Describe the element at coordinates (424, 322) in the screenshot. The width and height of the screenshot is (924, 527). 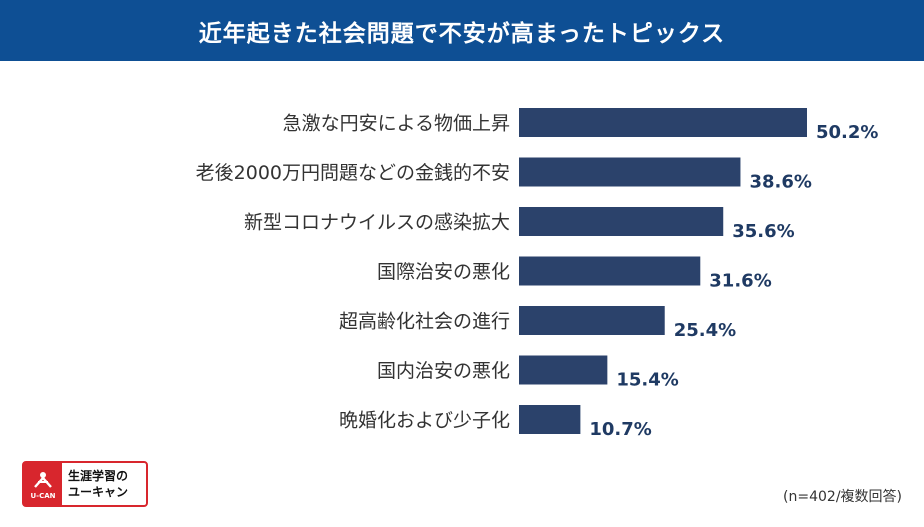
I see `category-label-5: 超高齢化社会の進行` at that location.